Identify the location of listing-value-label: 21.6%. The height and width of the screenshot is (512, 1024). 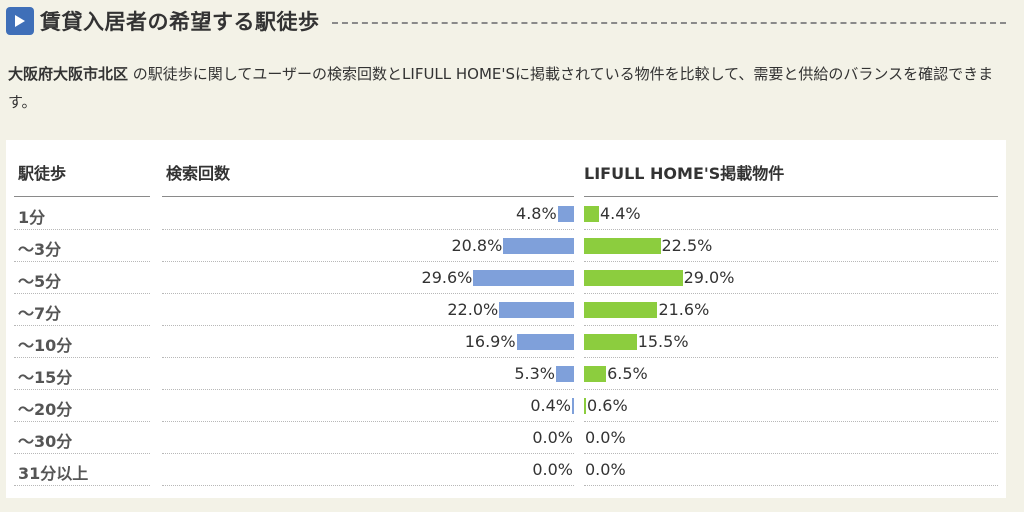
(684, 309).